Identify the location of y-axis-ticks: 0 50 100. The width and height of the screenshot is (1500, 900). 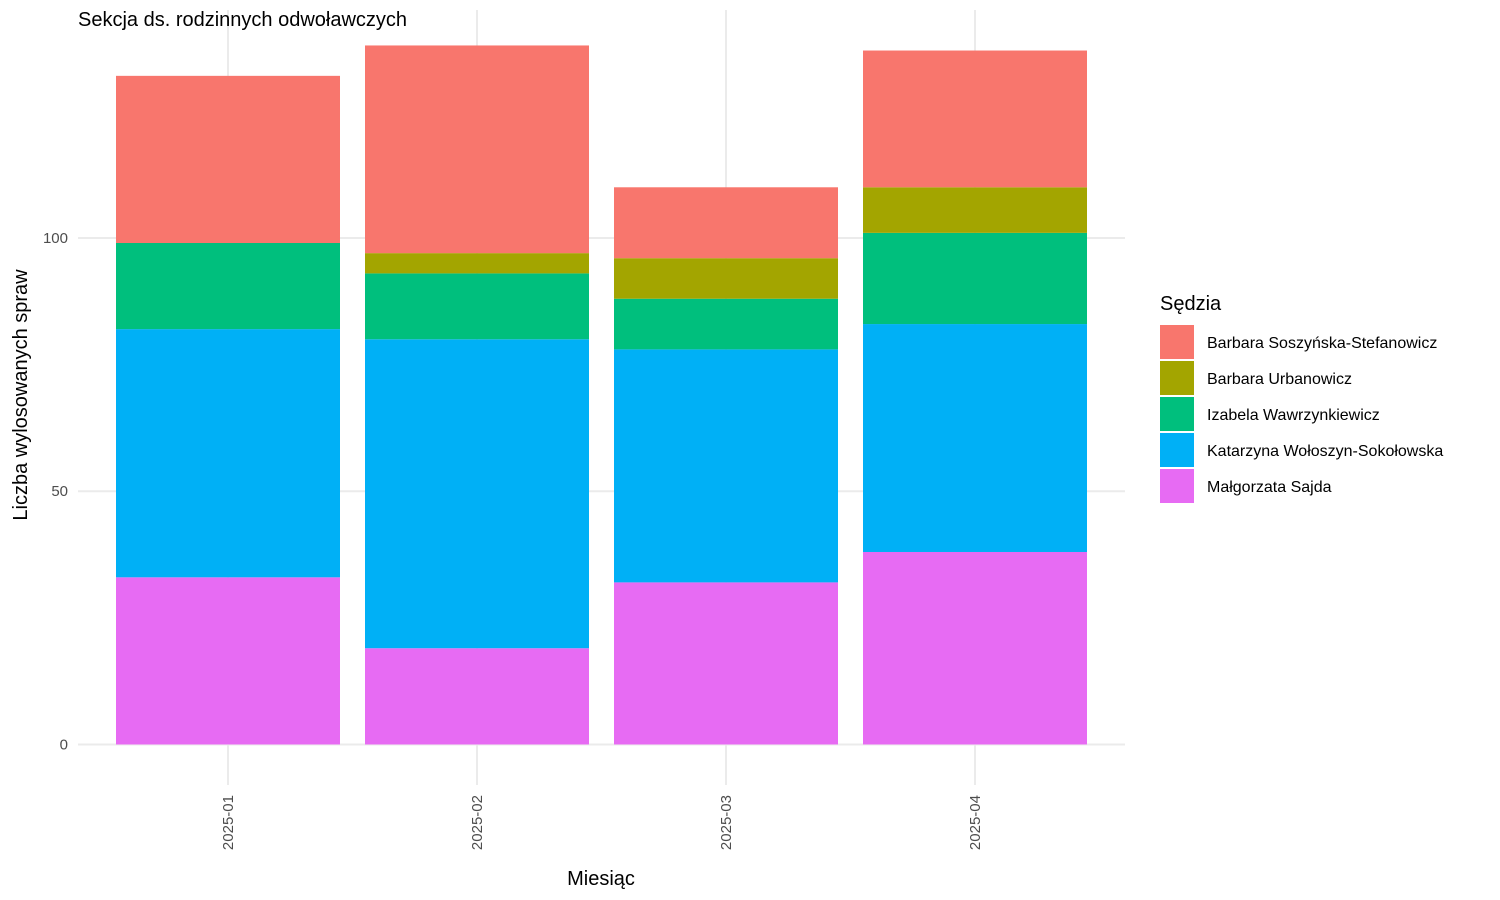
(55, 492).